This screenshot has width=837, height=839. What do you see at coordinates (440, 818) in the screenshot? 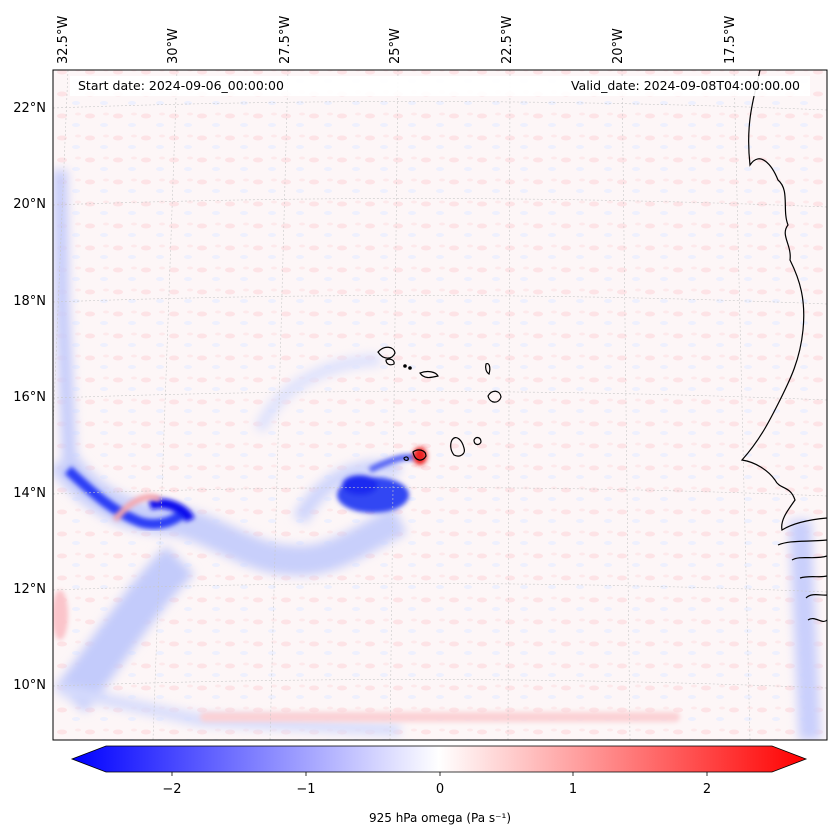
I see `colorbar-label: 925 hPa omega (Pa s⁻¹)` at bounding box center [440, 818].